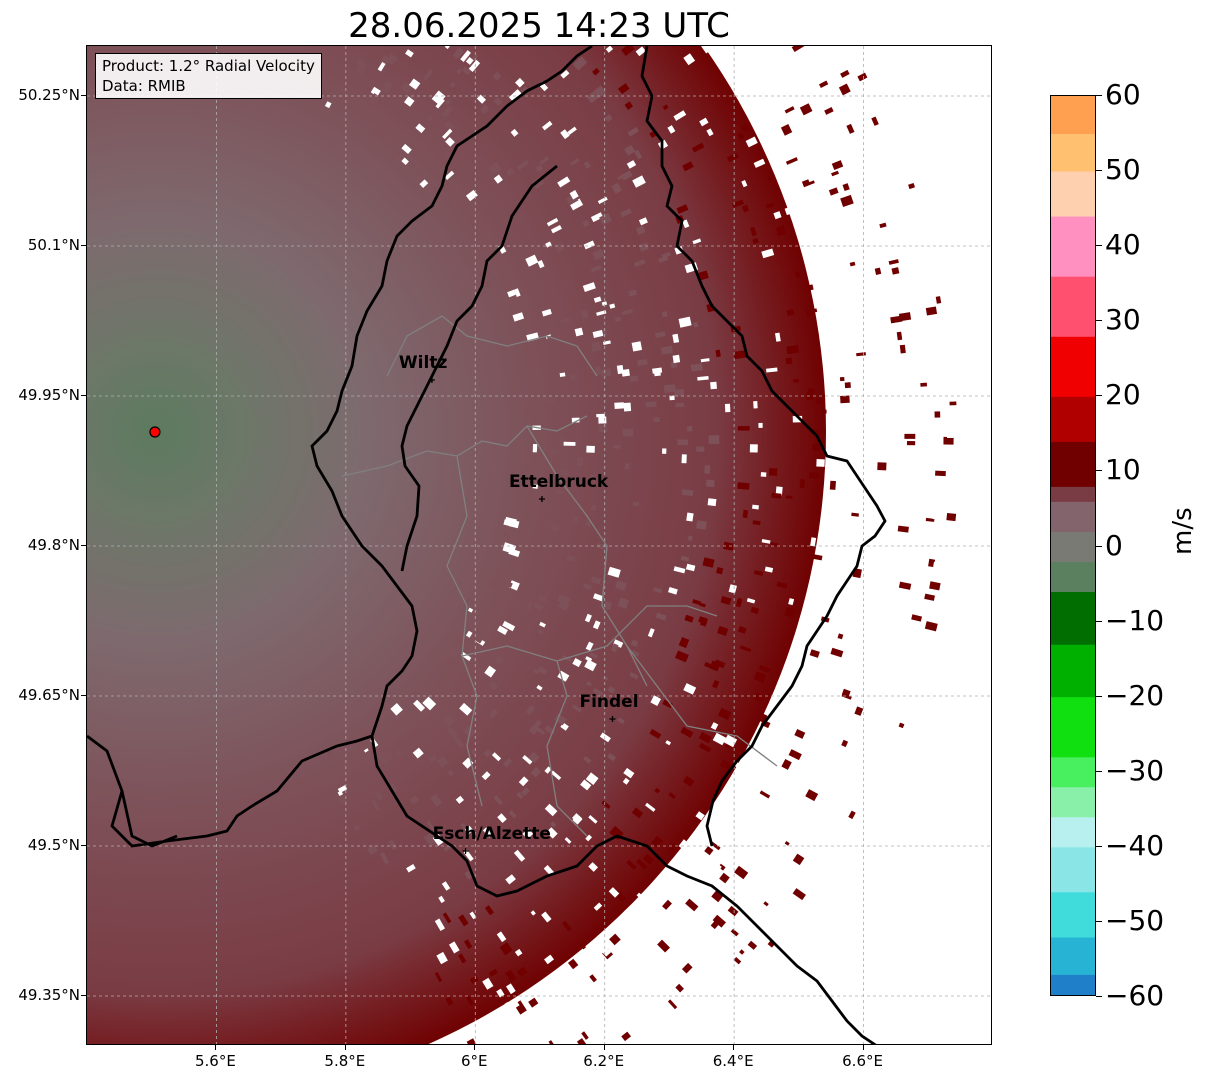 The height and width of the screenshot is (1081, 1207). What do you see at coordinates (53, 245) in the screenshot?
I see `lat-tick-label: 50.1°N` at bounding box center [53, 245].